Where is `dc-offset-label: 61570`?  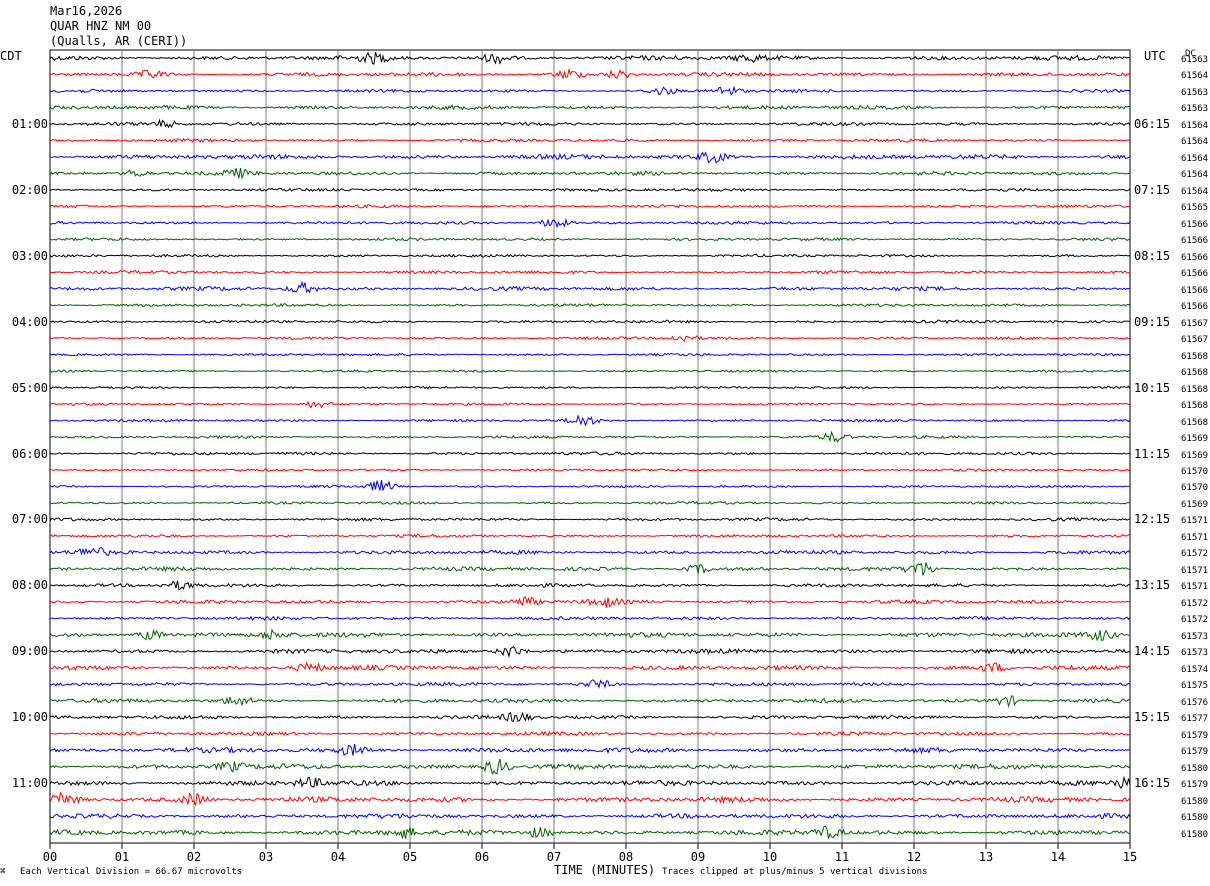
dc-offset-label: 61570 is located at coordinates (1195, 472).